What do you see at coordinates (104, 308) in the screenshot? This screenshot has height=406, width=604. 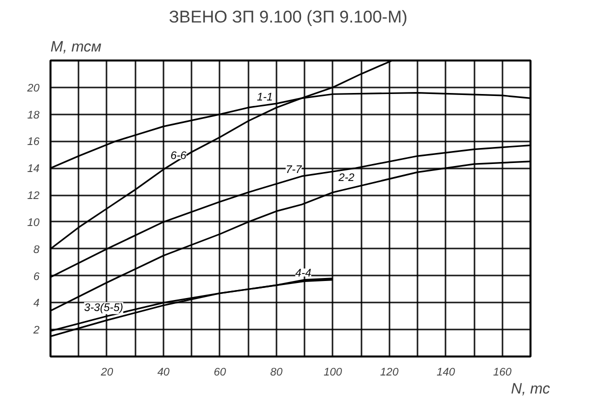 I see `series-label: 3-3(5-5)` at bounding box center [104, 308].